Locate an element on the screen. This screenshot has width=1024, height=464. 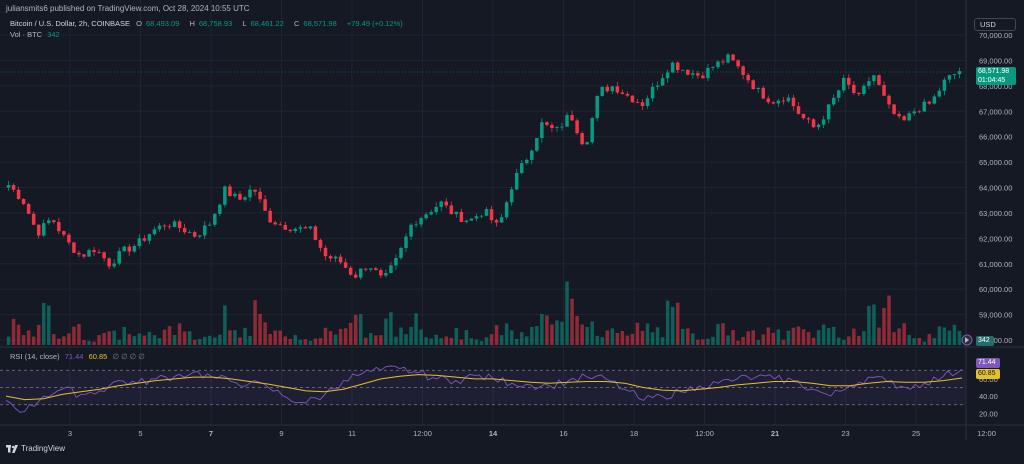
ohlc-open: O 68,493.09 is located at coordinates (158, 23).